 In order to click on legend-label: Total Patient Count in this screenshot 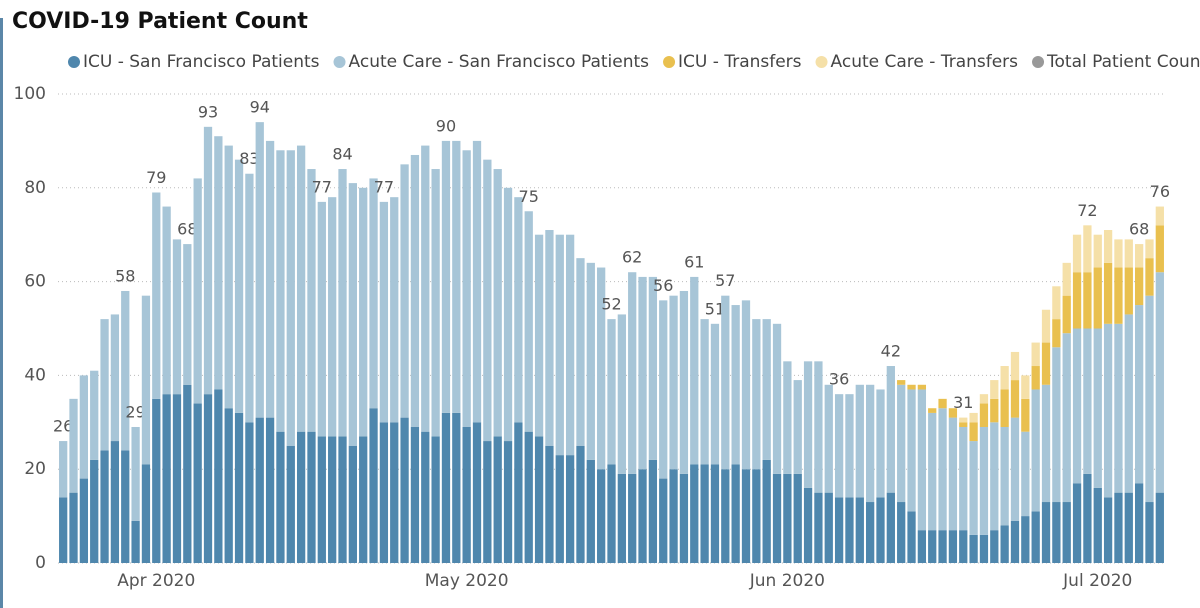, I will do `click(1123, 62)`.